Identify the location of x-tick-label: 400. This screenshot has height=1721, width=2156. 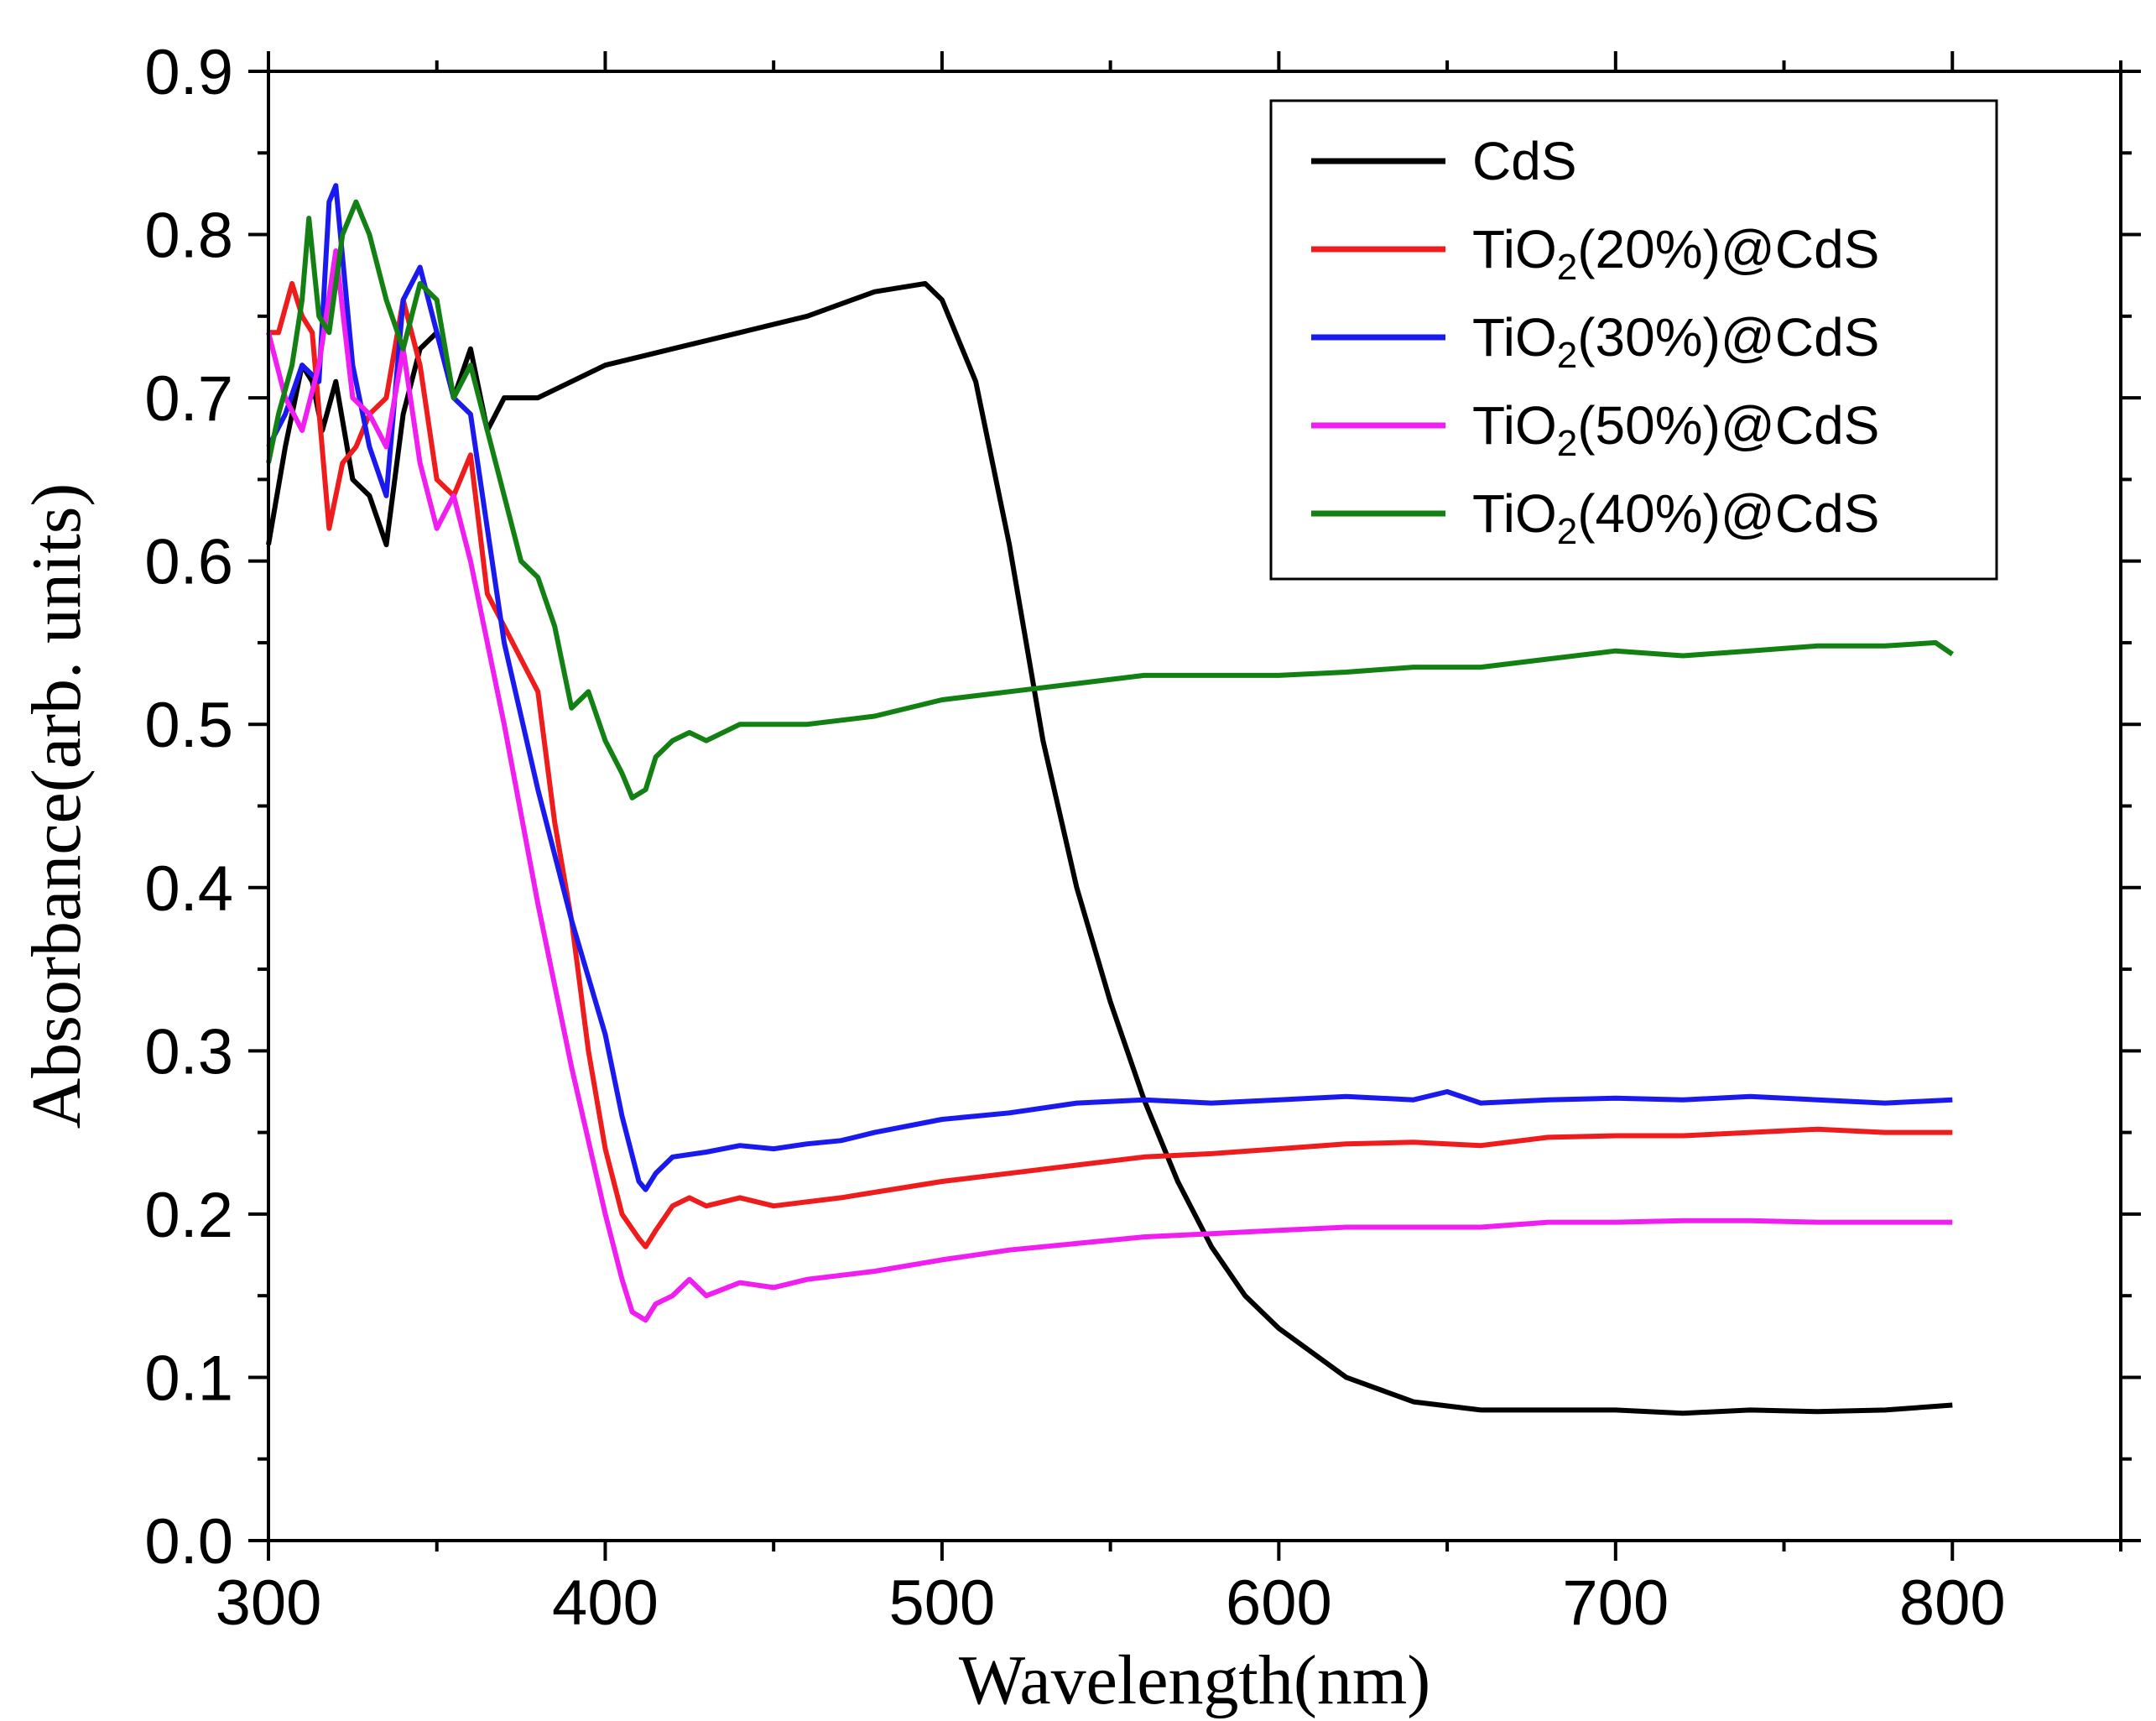
(605, 1603).